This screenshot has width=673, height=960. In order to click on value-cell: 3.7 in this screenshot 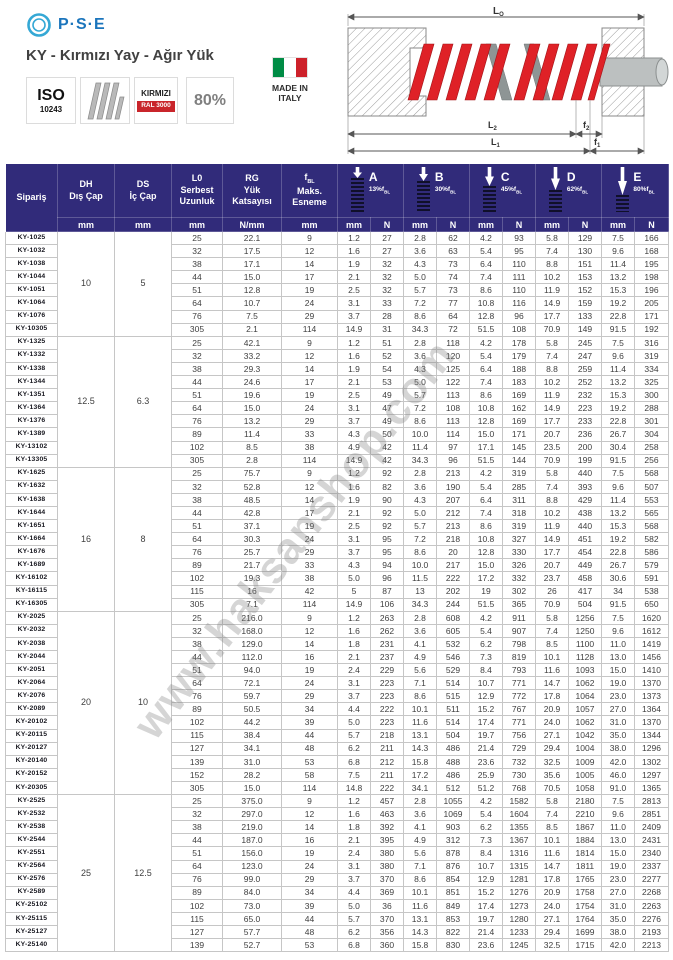, I will do `click(354, 316)`.